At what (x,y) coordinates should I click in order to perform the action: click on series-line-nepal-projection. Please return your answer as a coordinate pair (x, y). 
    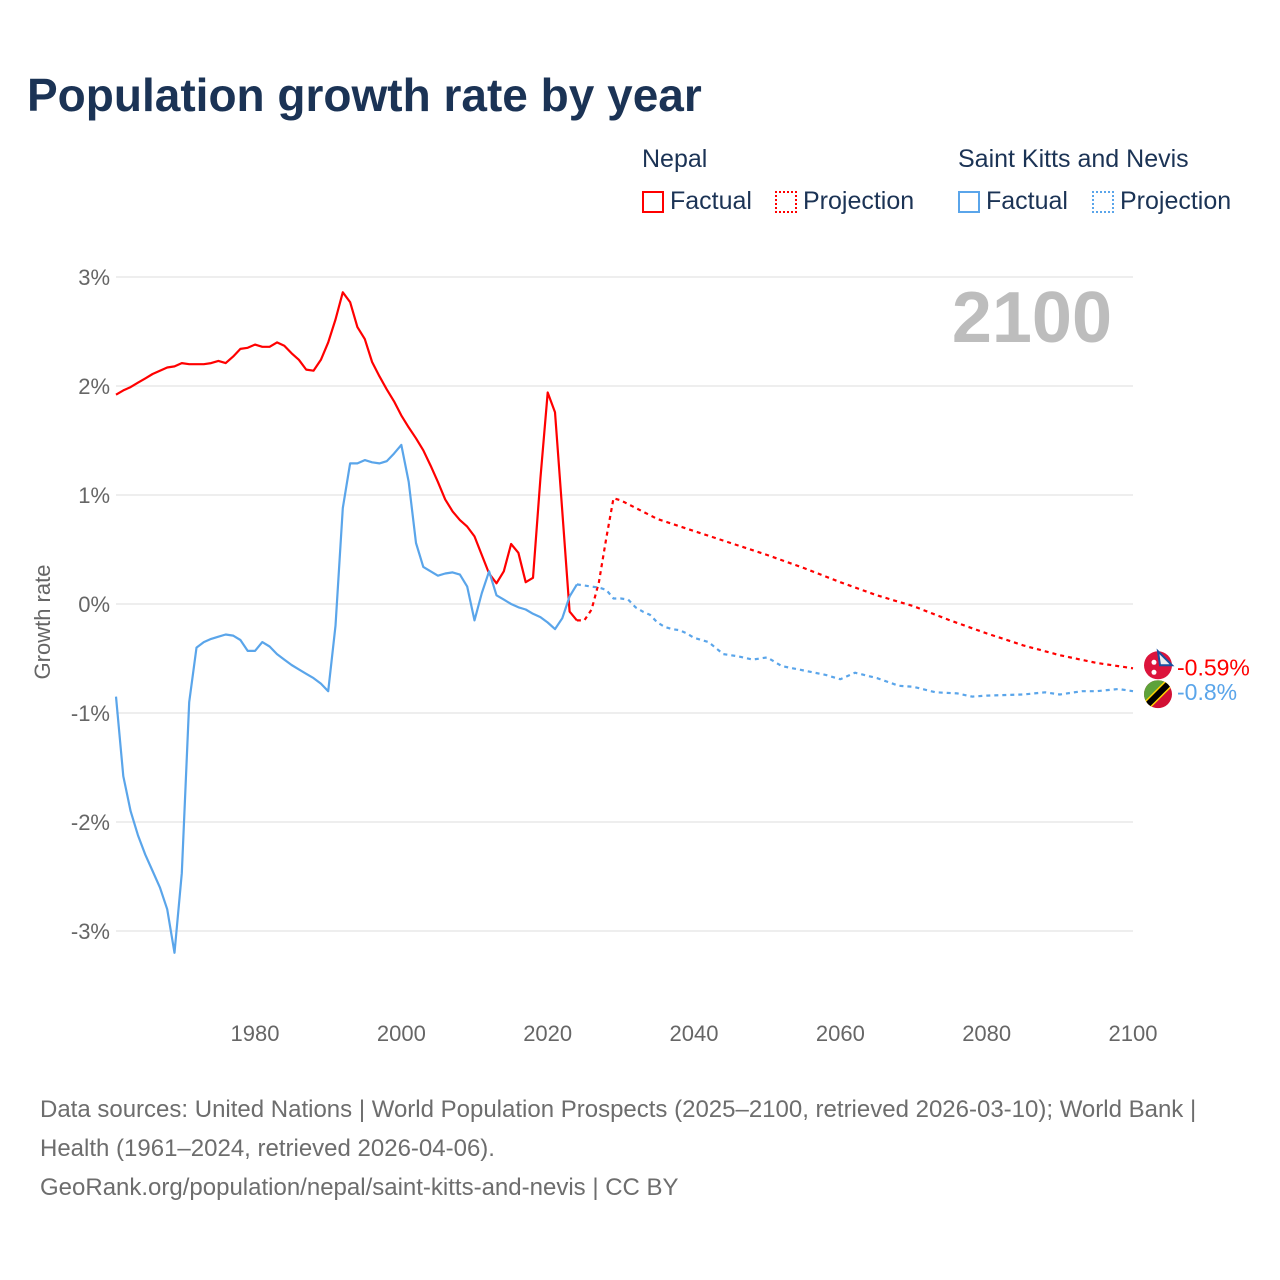
    Looking at the image, I should click on (855, 583).